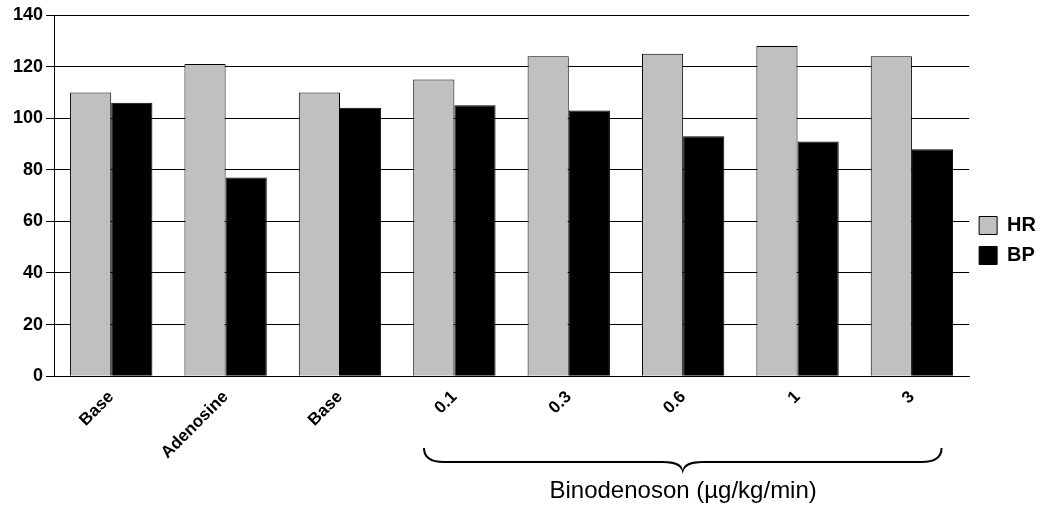  What do you see at coordinates (445, 402) in the screenshot?
I see `x-tick-label: 0.1` at bounding box center [445, 402].